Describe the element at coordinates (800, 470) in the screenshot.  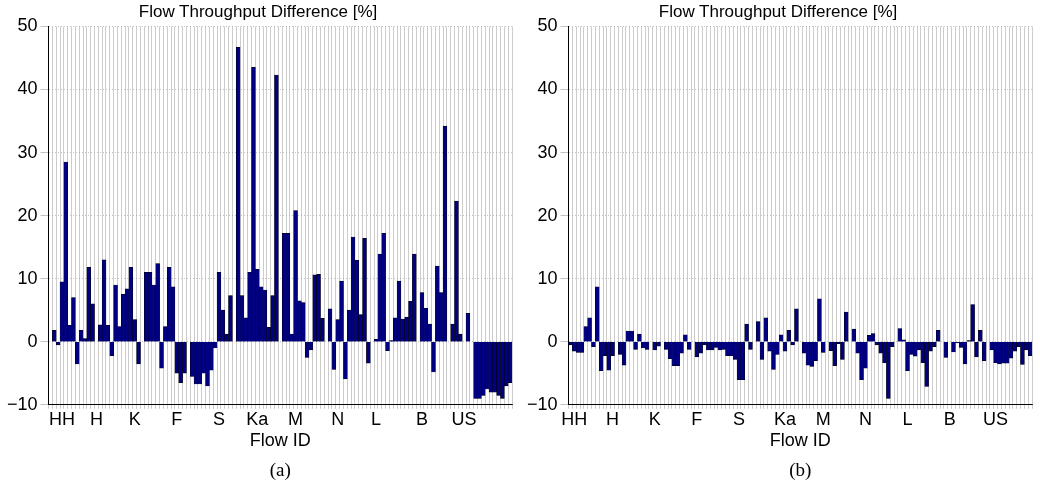
I see `text: (b)` at that location.